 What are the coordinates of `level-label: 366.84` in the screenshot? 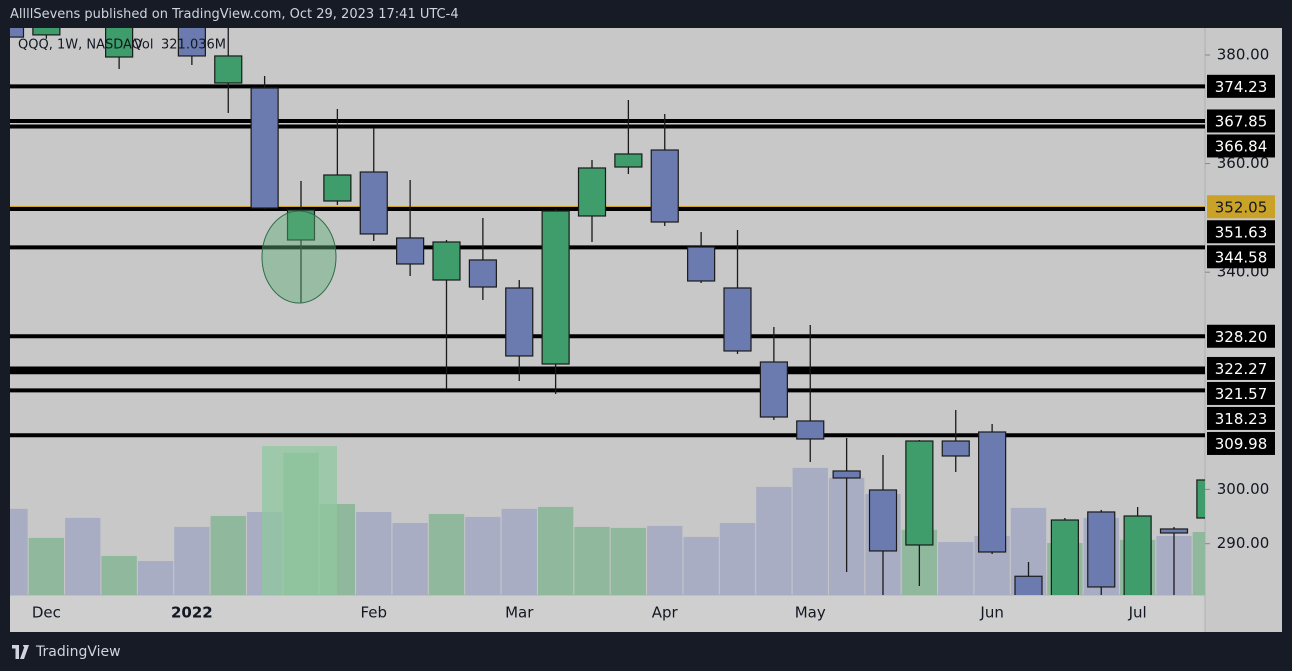 It's located at (1241, 146).